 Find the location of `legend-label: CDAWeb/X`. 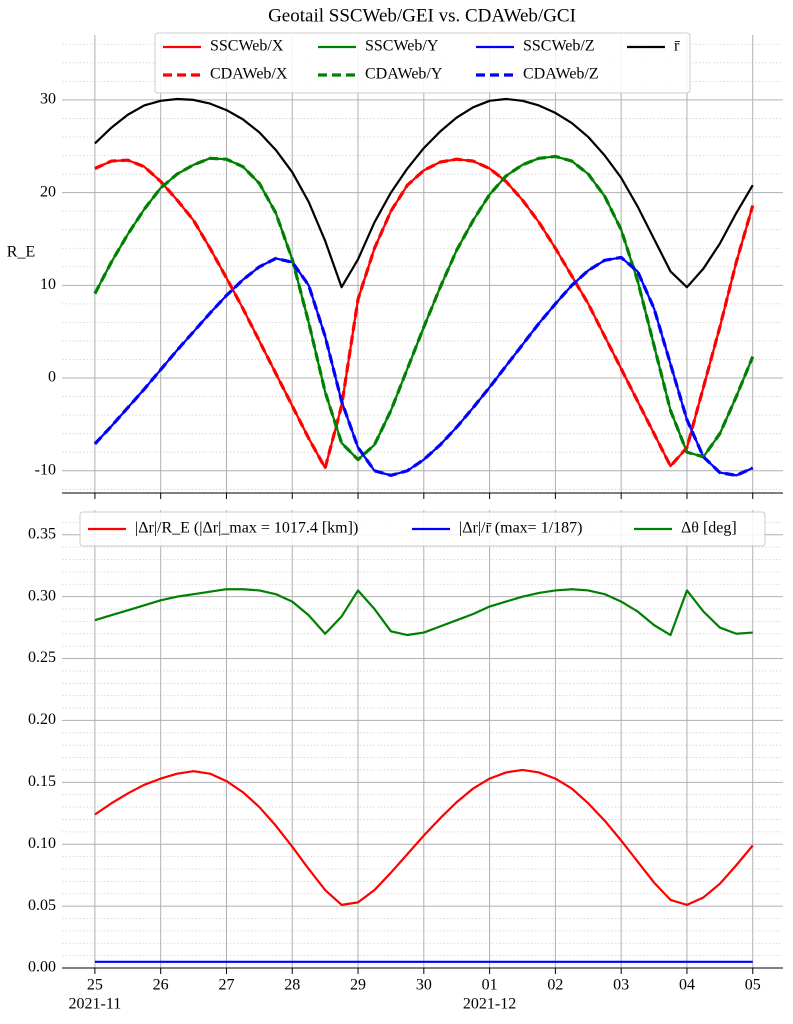

legend-label: CDAWeb/X is located at coordinates (249, 74).